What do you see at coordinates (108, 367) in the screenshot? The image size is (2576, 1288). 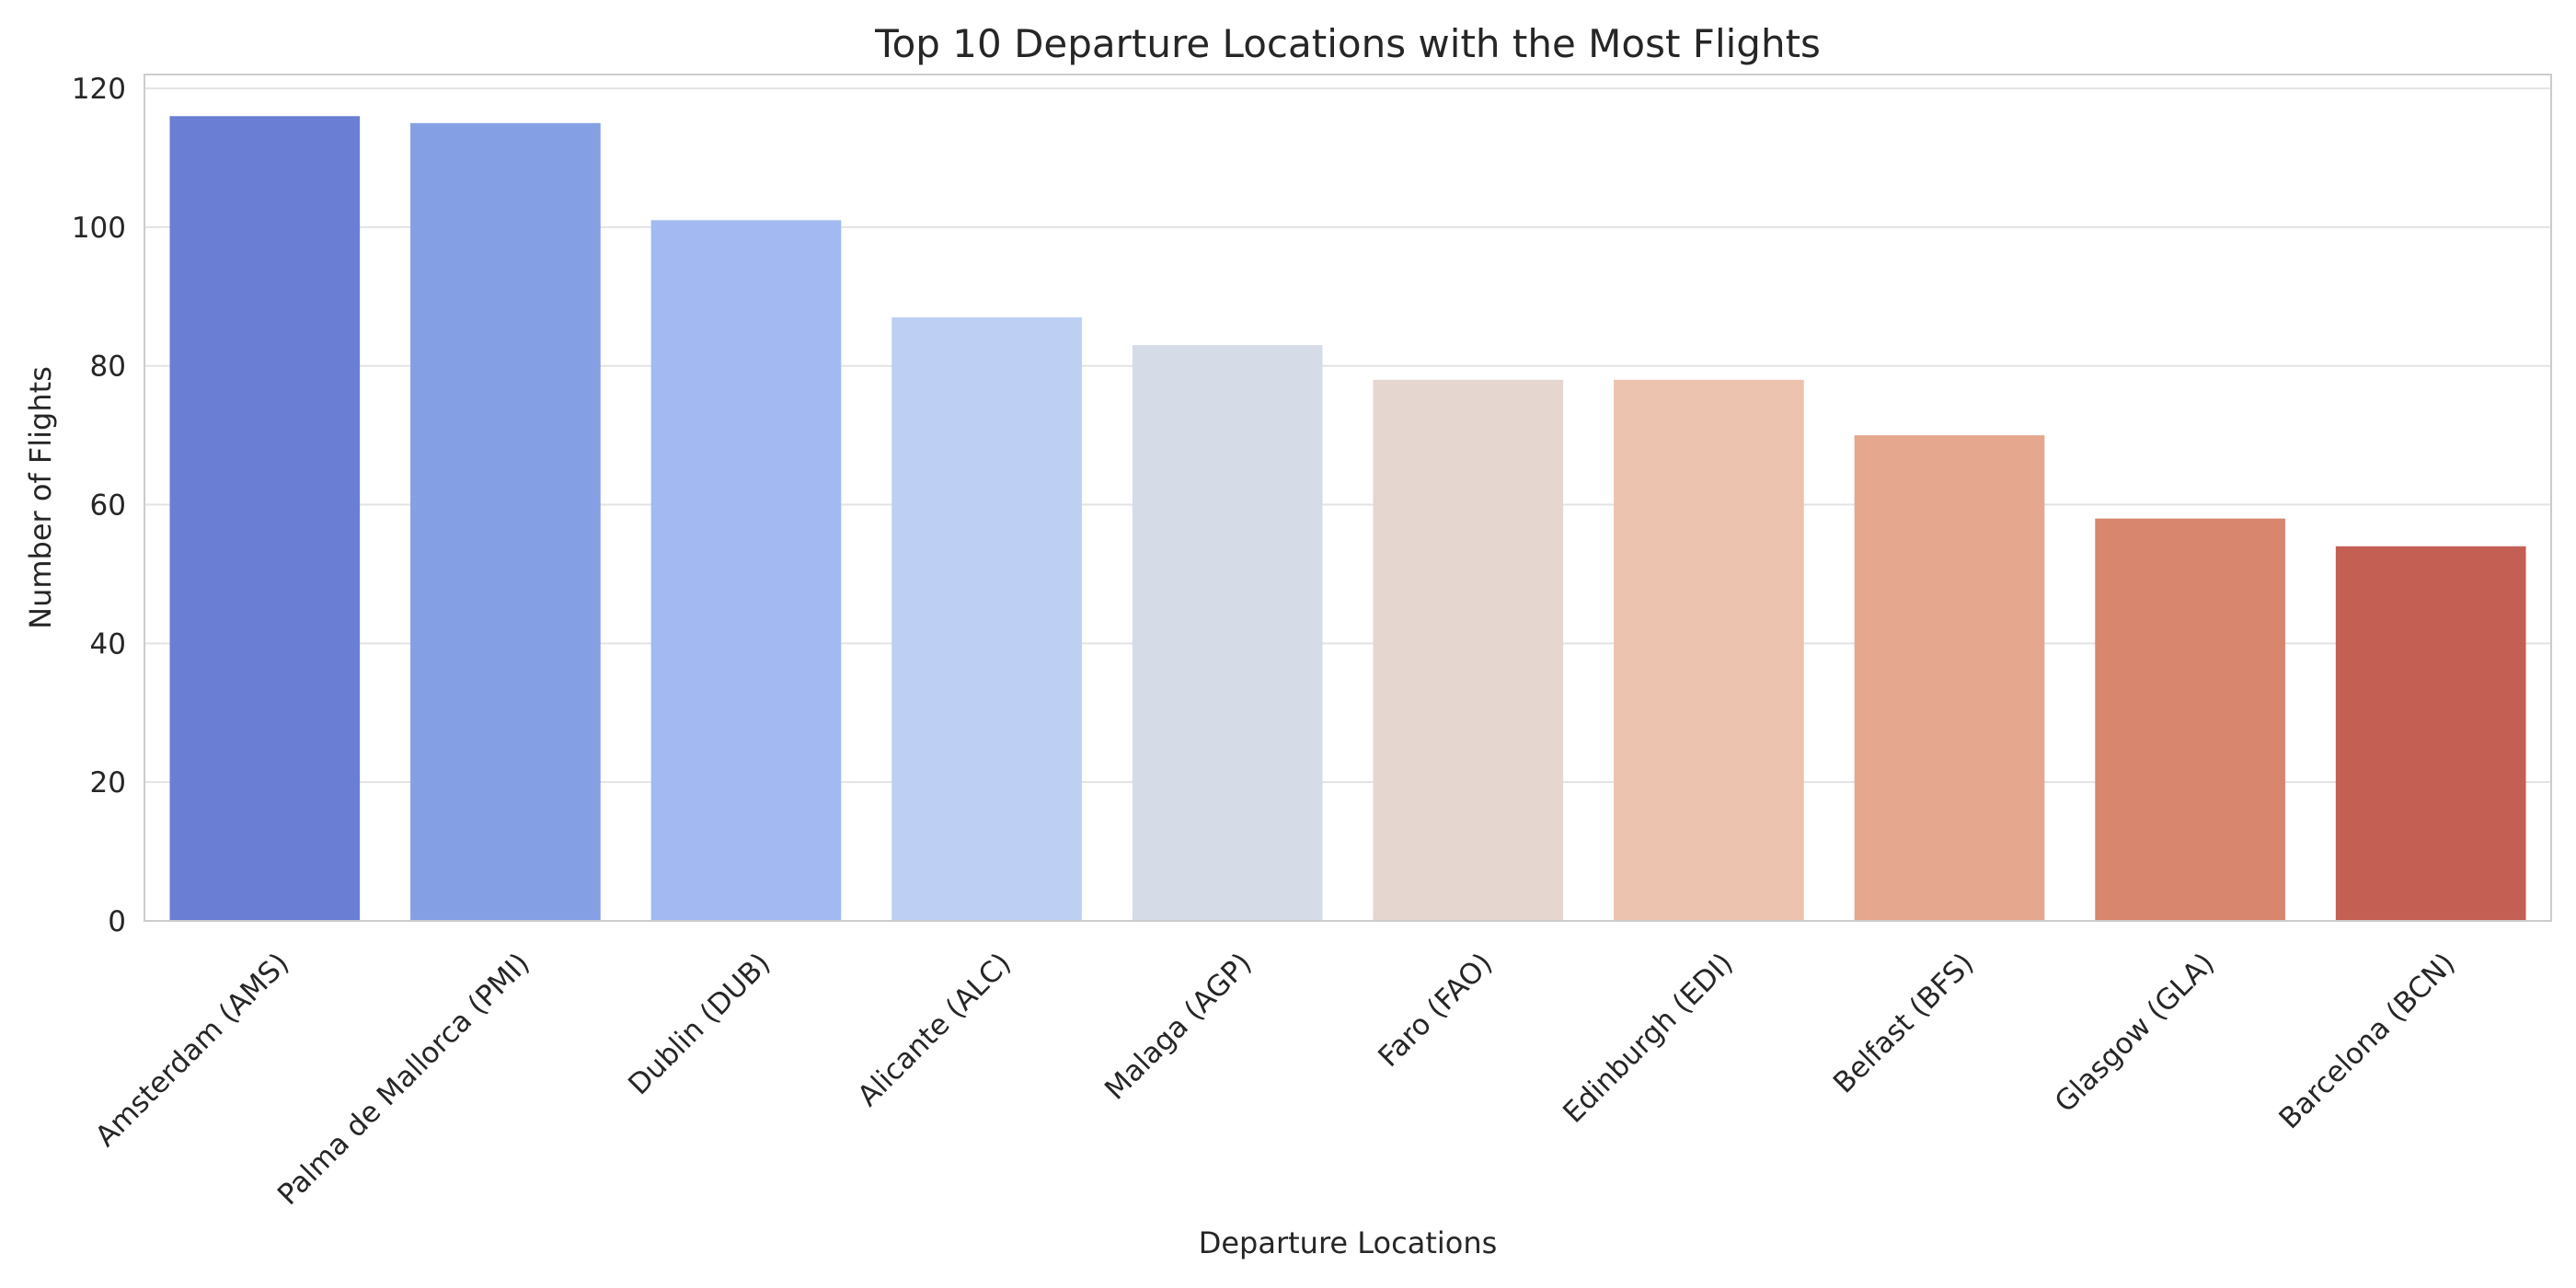 I see `y-tick-label: 80` at bounding box center [108, 367].